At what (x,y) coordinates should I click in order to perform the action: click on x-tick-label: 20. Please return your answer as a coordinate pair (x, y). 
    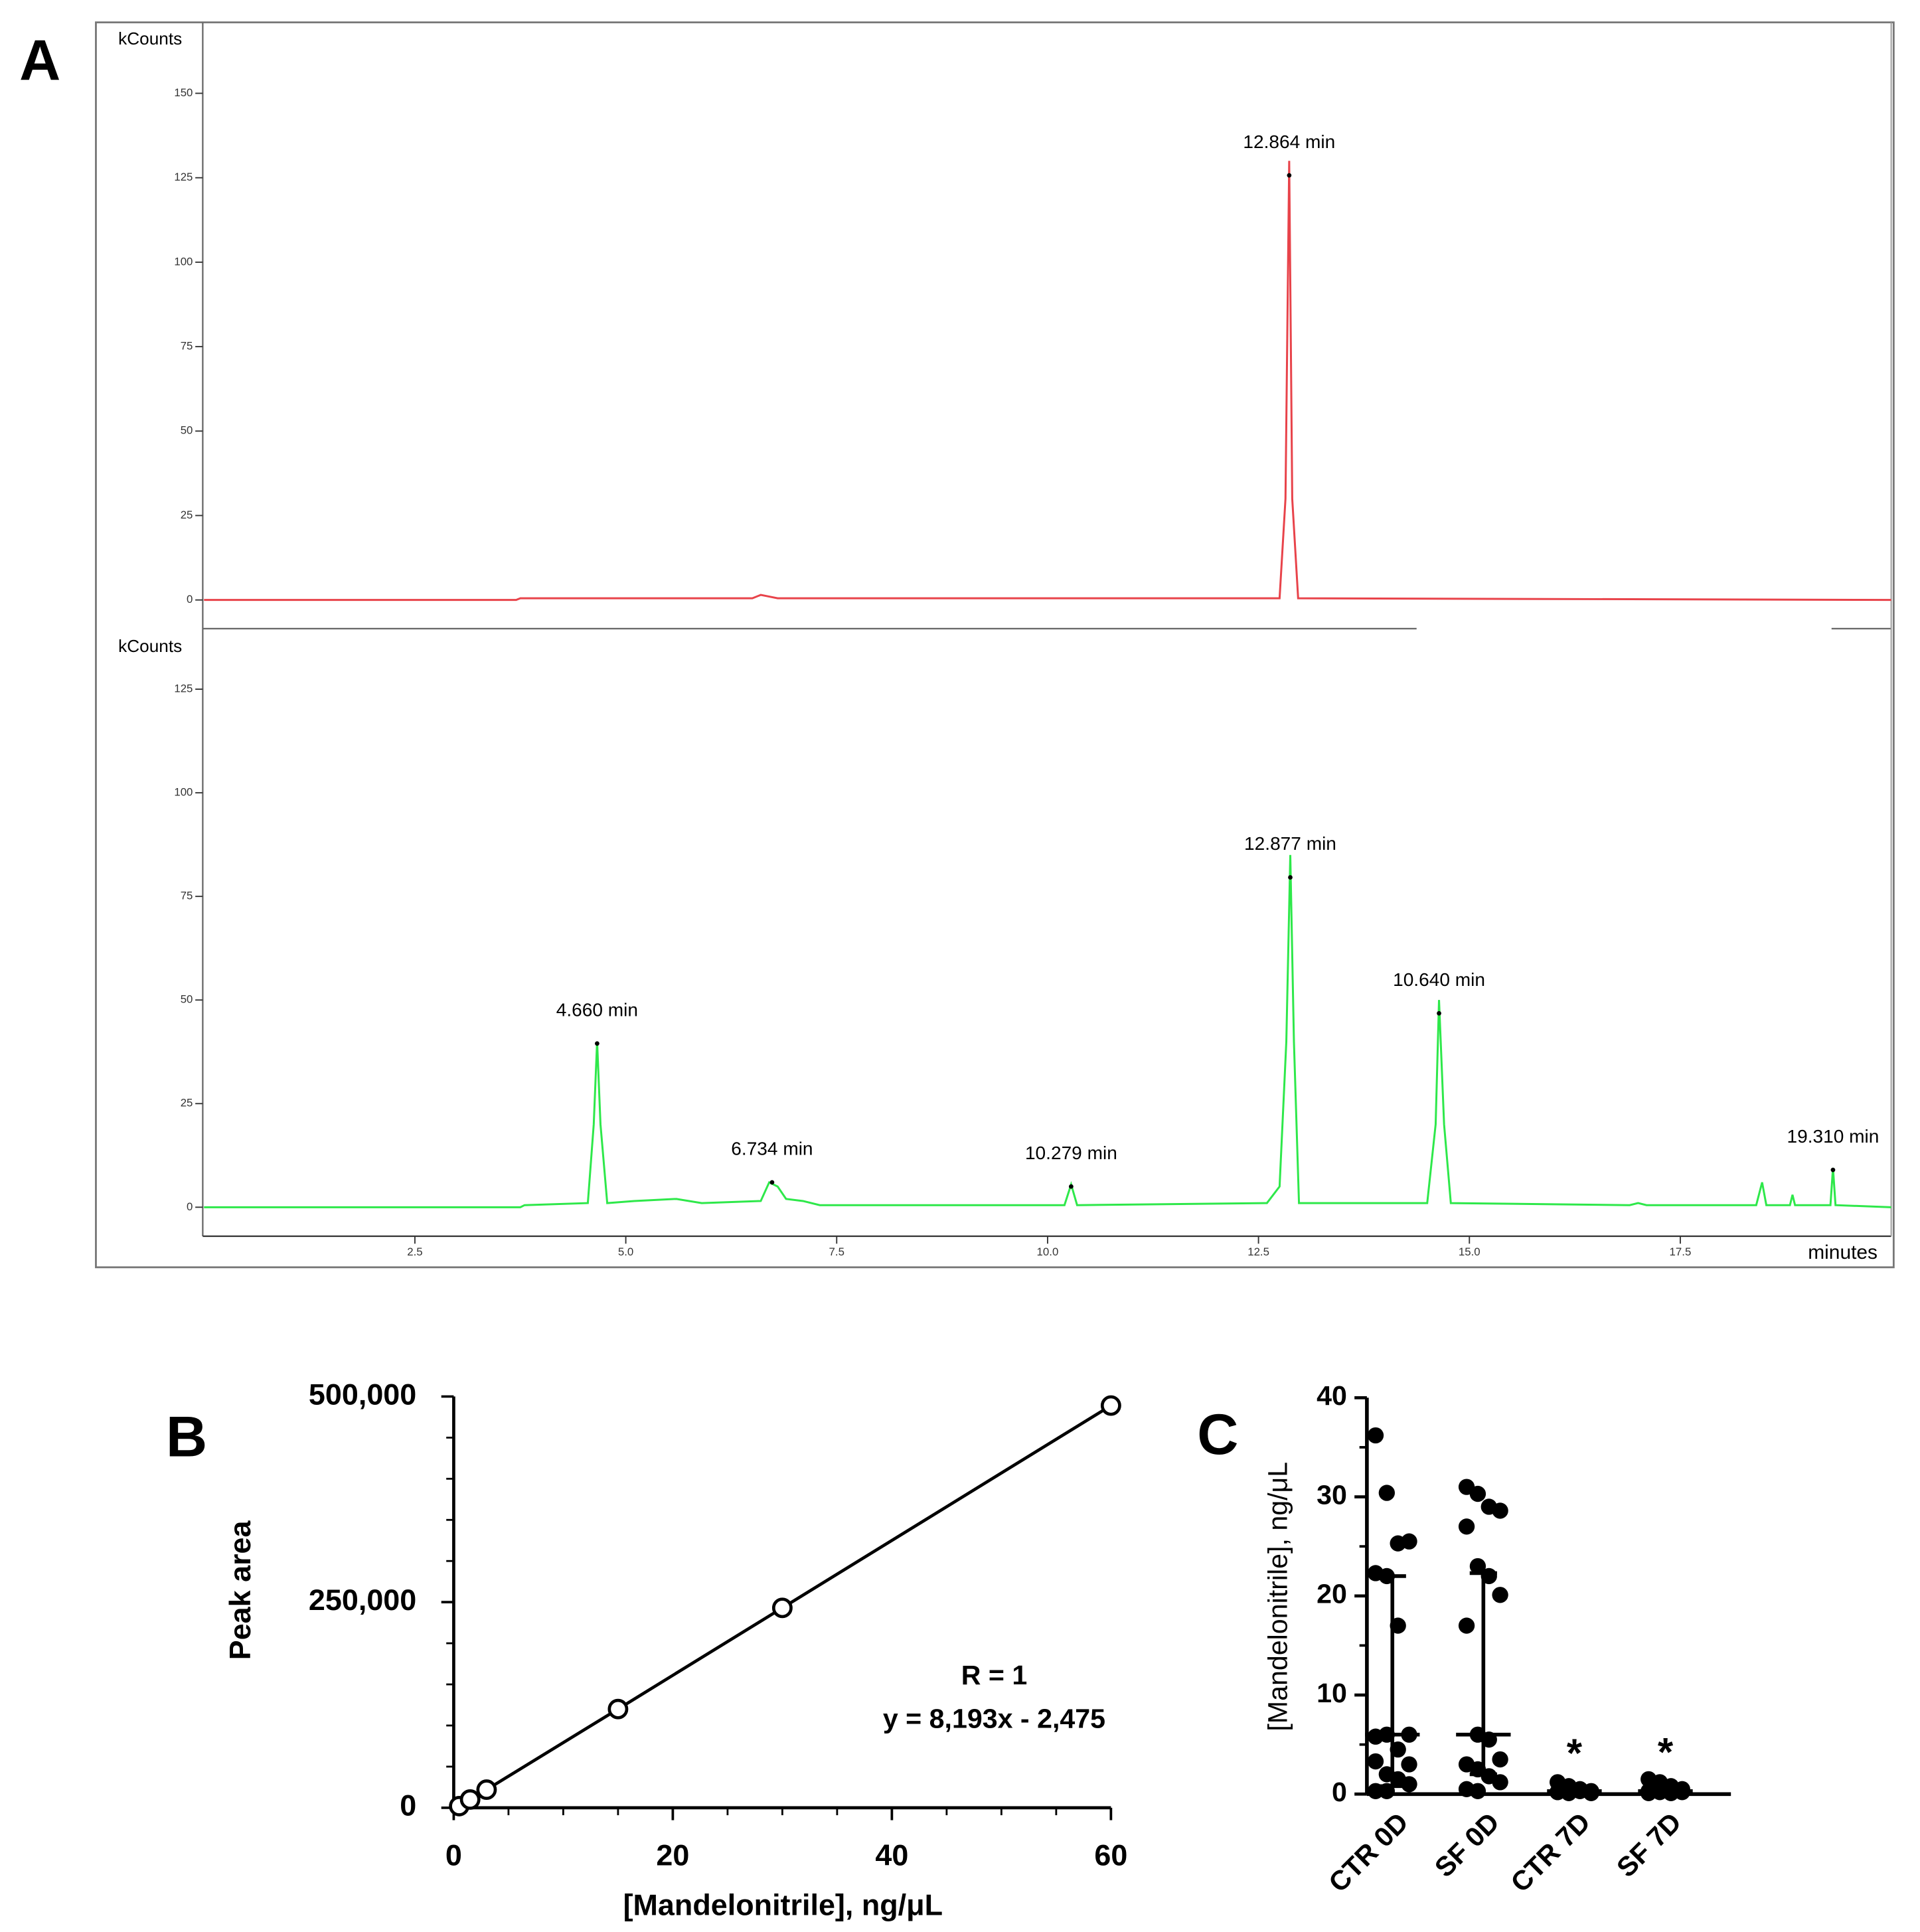
    Looking at the image, I should click on (672, 1855).